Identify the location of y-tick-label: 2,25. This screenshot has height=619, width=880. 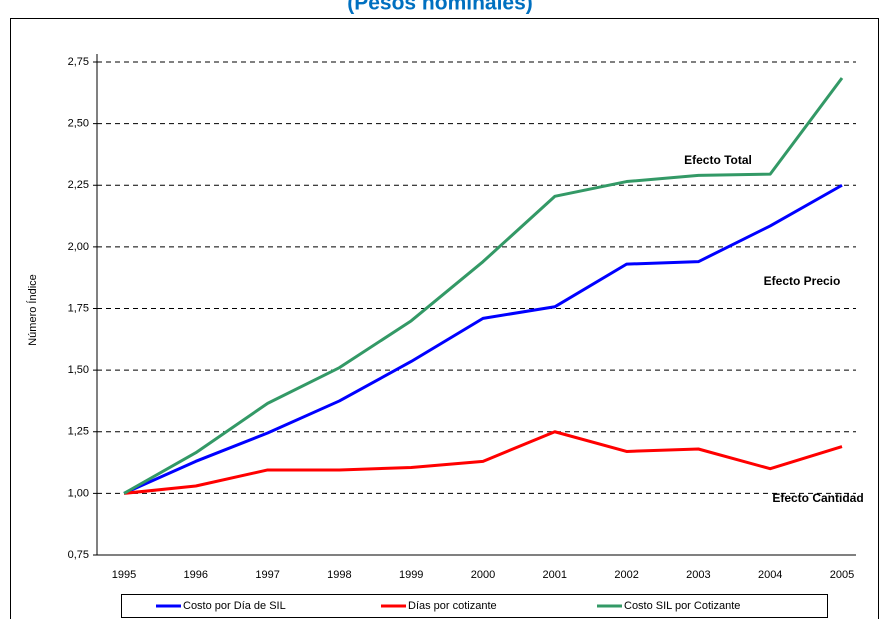
(78, 185).